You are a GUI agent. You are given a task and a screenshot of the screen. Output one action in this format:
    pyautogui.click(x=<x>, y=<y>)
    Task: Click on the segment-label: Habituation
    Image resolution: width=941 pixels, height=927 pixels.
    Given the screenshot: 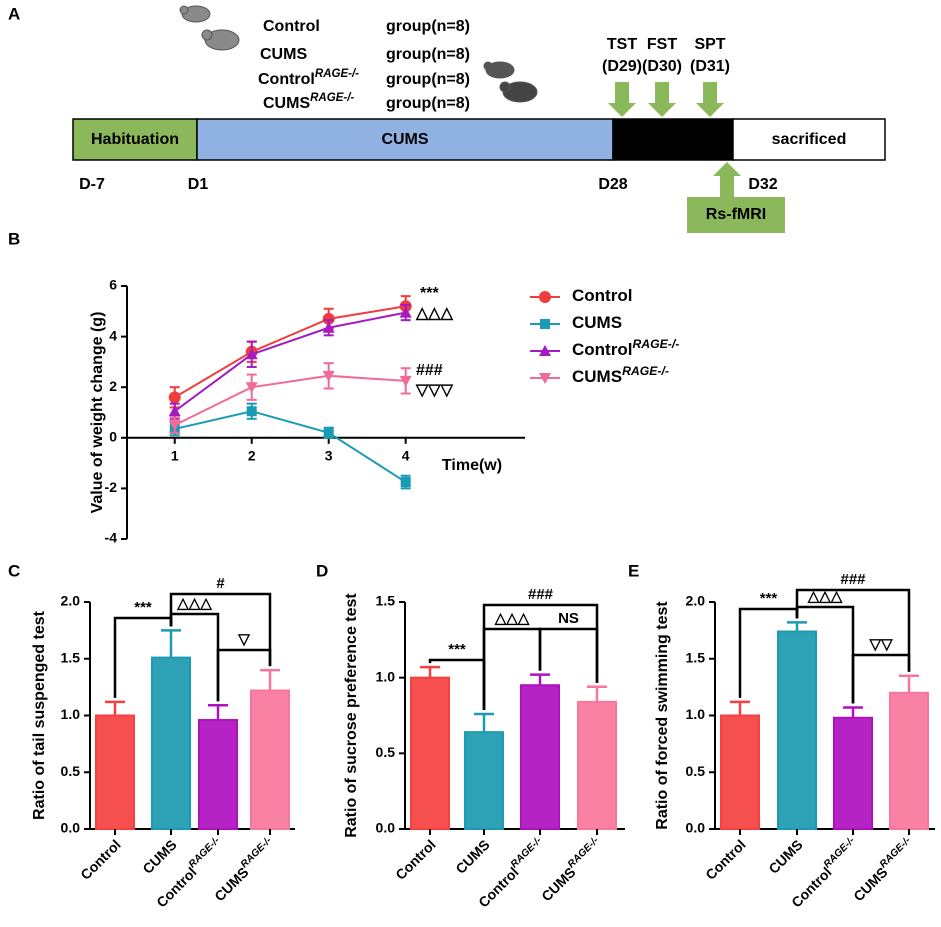 What is the action you would take?
    pyautogui.click(x=135, y=139)
    